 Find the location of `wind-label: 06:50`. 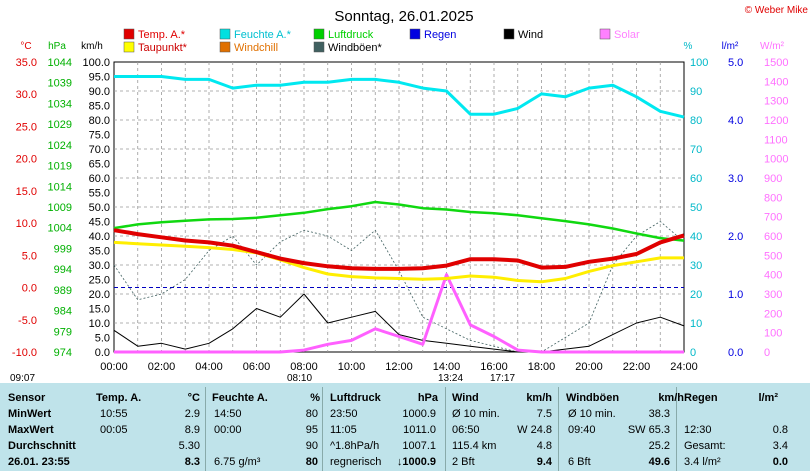

wind-label: 06:50 is located at coordinates (466, 430).